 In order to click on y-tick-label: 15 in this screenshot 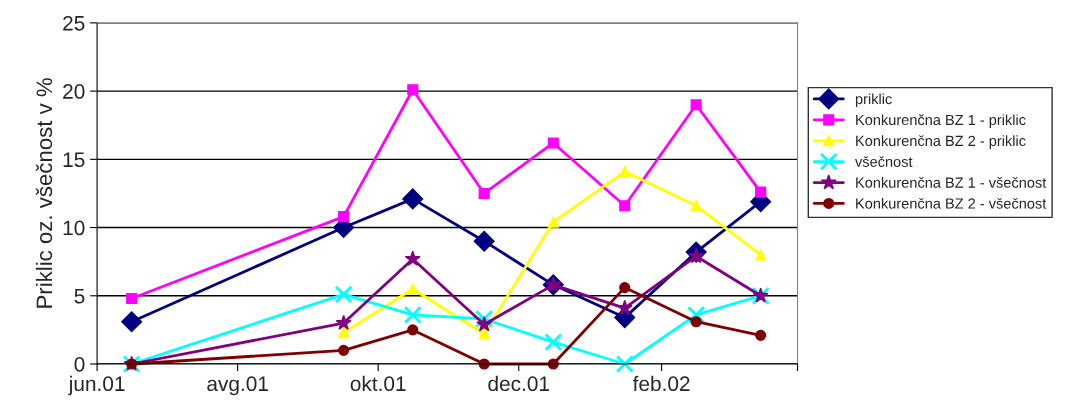, I will do `click(74, 160)`.